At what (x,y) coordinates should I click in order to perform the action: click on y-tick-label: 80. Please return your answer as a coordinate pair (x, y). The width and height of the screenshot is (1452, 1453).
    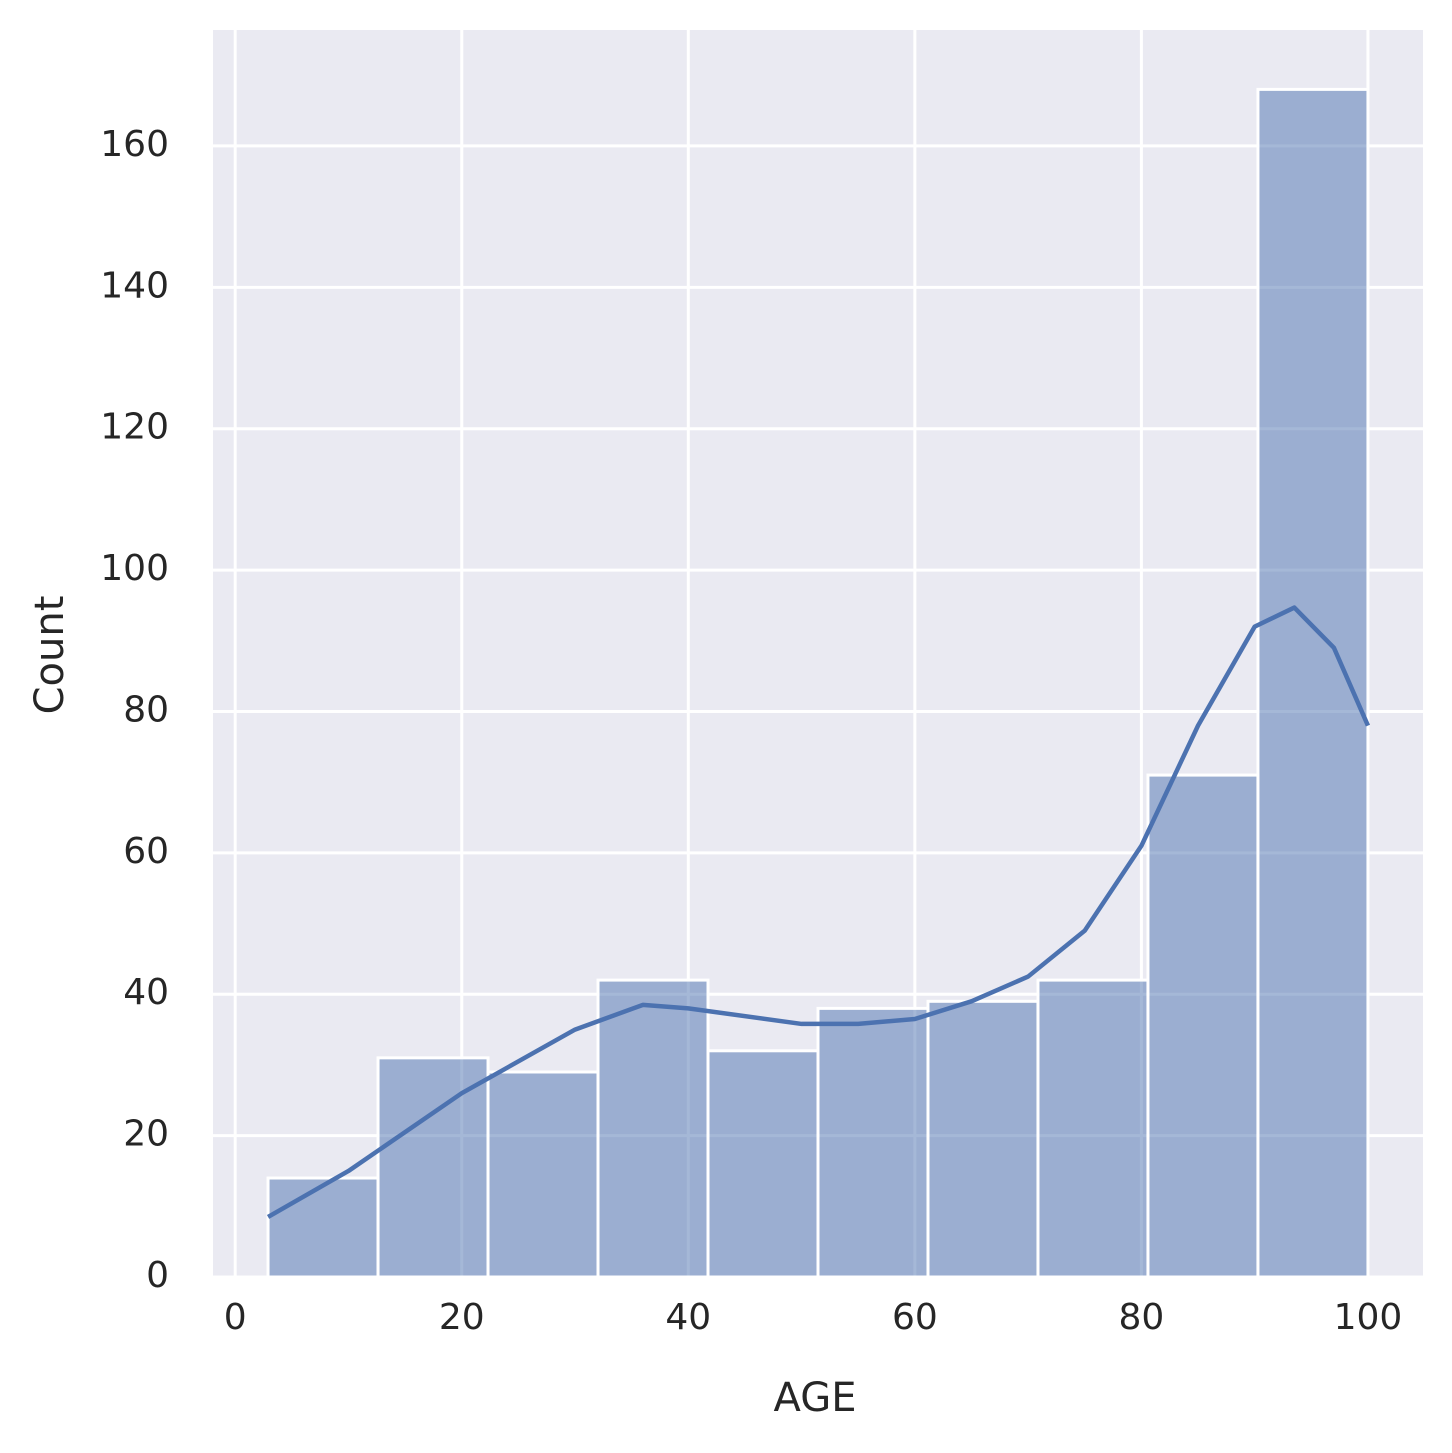
    Looking at the image, I should click on (146, 709).